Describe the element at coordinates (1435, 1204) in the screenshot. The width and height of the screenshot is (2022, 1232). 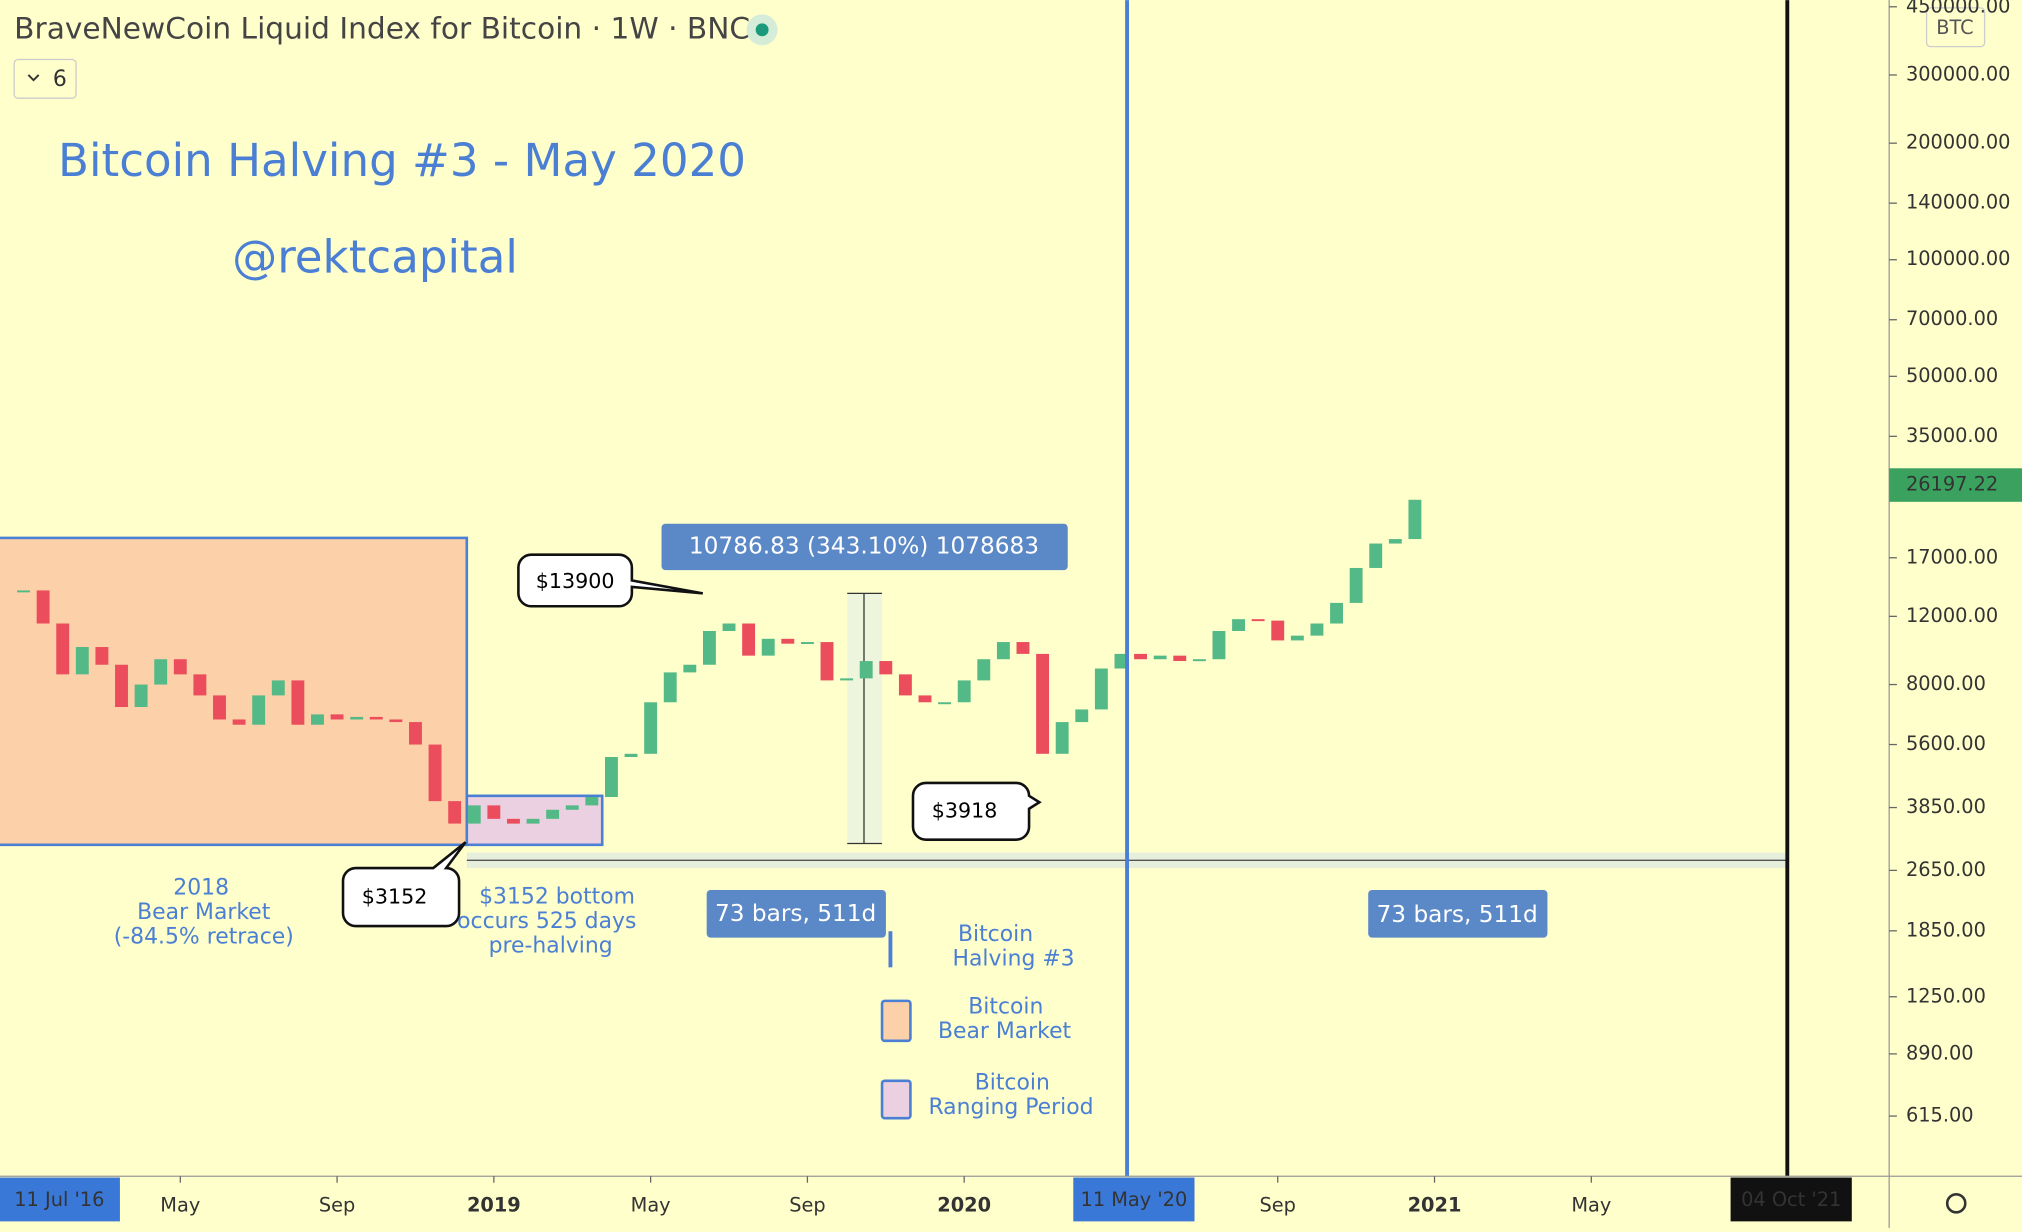
I see `x-tick-label: 2021` at that location.